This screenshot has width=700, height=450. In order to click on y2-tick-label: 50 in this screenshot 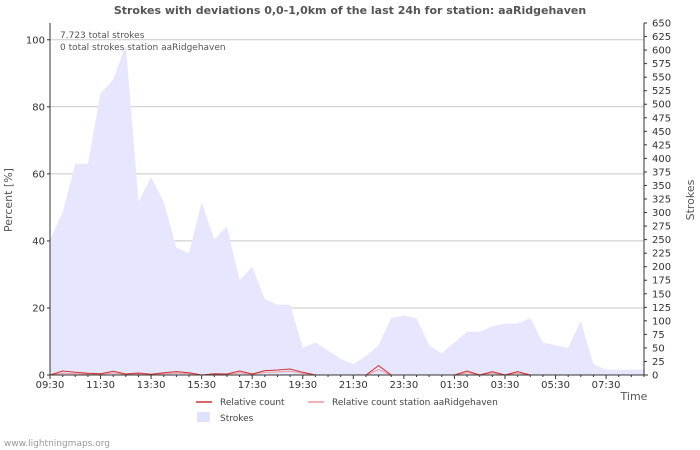, I will do `click(658, 348)`.